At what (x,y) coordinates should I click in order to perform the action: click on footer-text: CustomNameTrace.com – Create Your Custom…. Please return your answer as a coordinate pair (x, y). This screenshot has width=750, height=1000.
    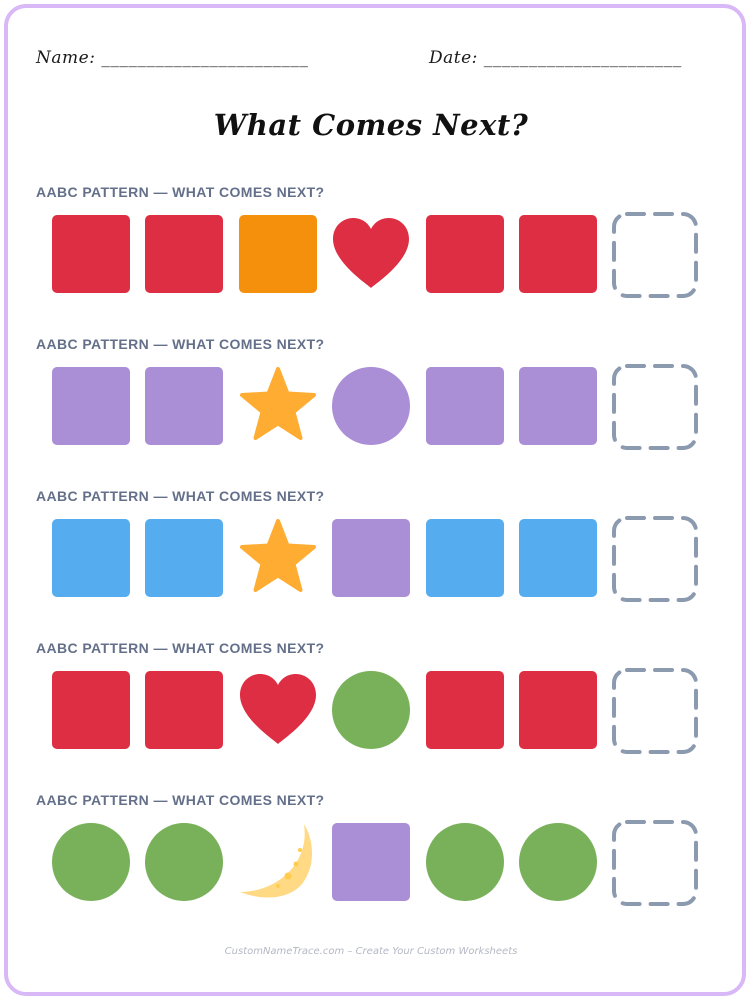
    Looking at the image, I should click on (371, 951).